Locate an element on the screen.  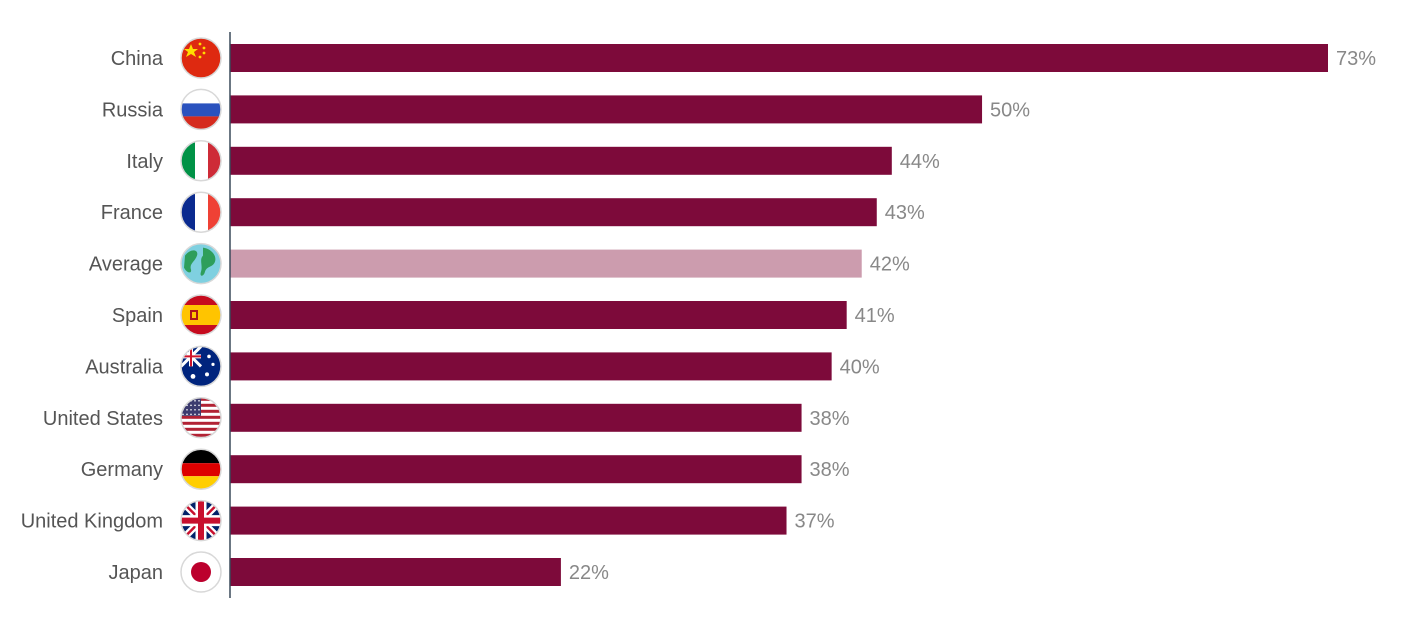
value-label: 42% is located at coordinates (890, 265).